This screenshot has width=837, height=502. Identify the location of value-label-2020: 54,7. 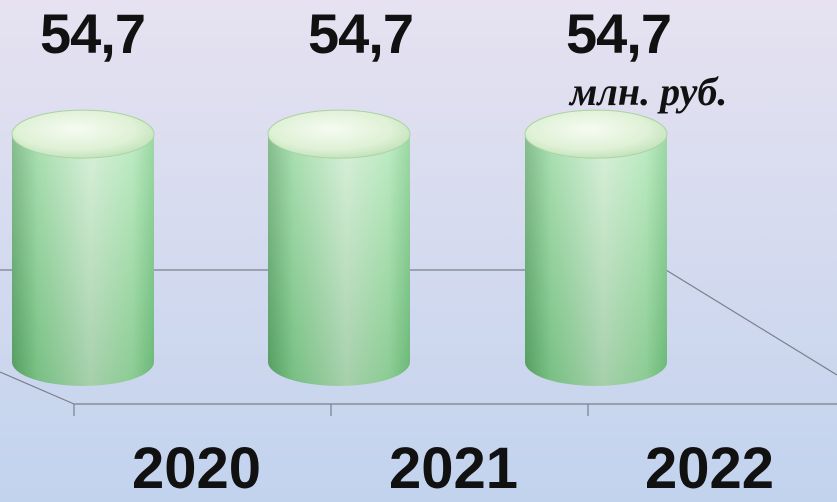
(93, 33).